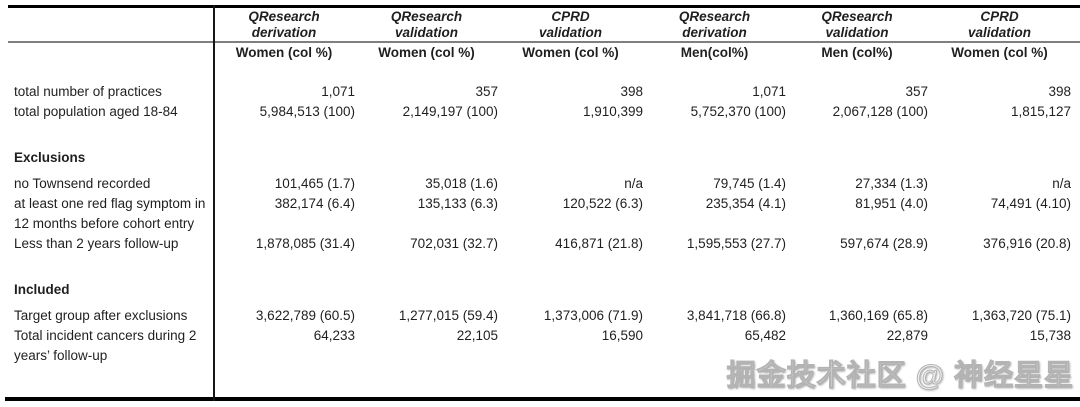  I want to click on table-cell: 416,871 (21.8), so click(599, 243).